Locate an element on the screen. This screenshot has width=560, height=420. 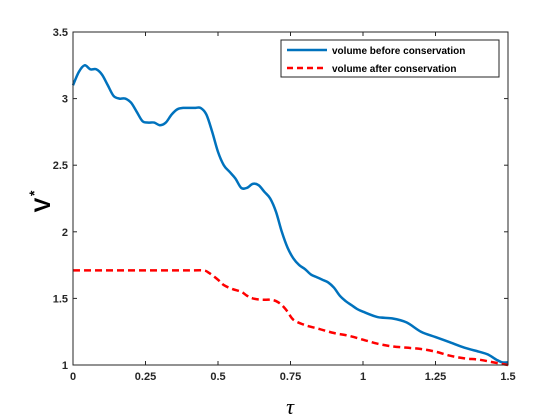
y-axis-label: V * is located at coordinates (40, 201).